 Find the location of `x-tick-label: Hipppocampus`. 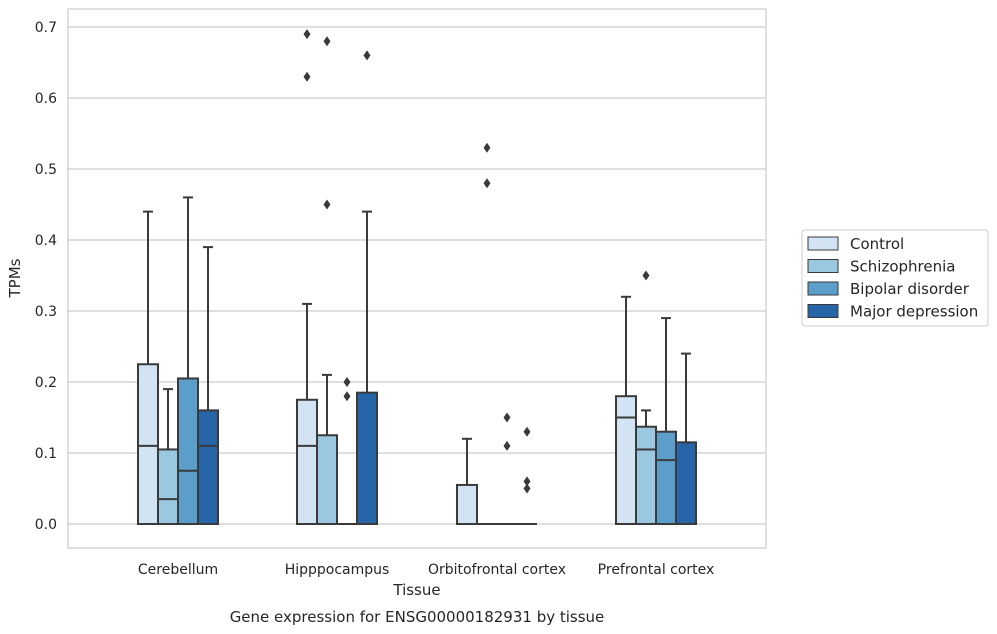

x-tick-label: Hipppocampus is located at coordinates (337, 570).